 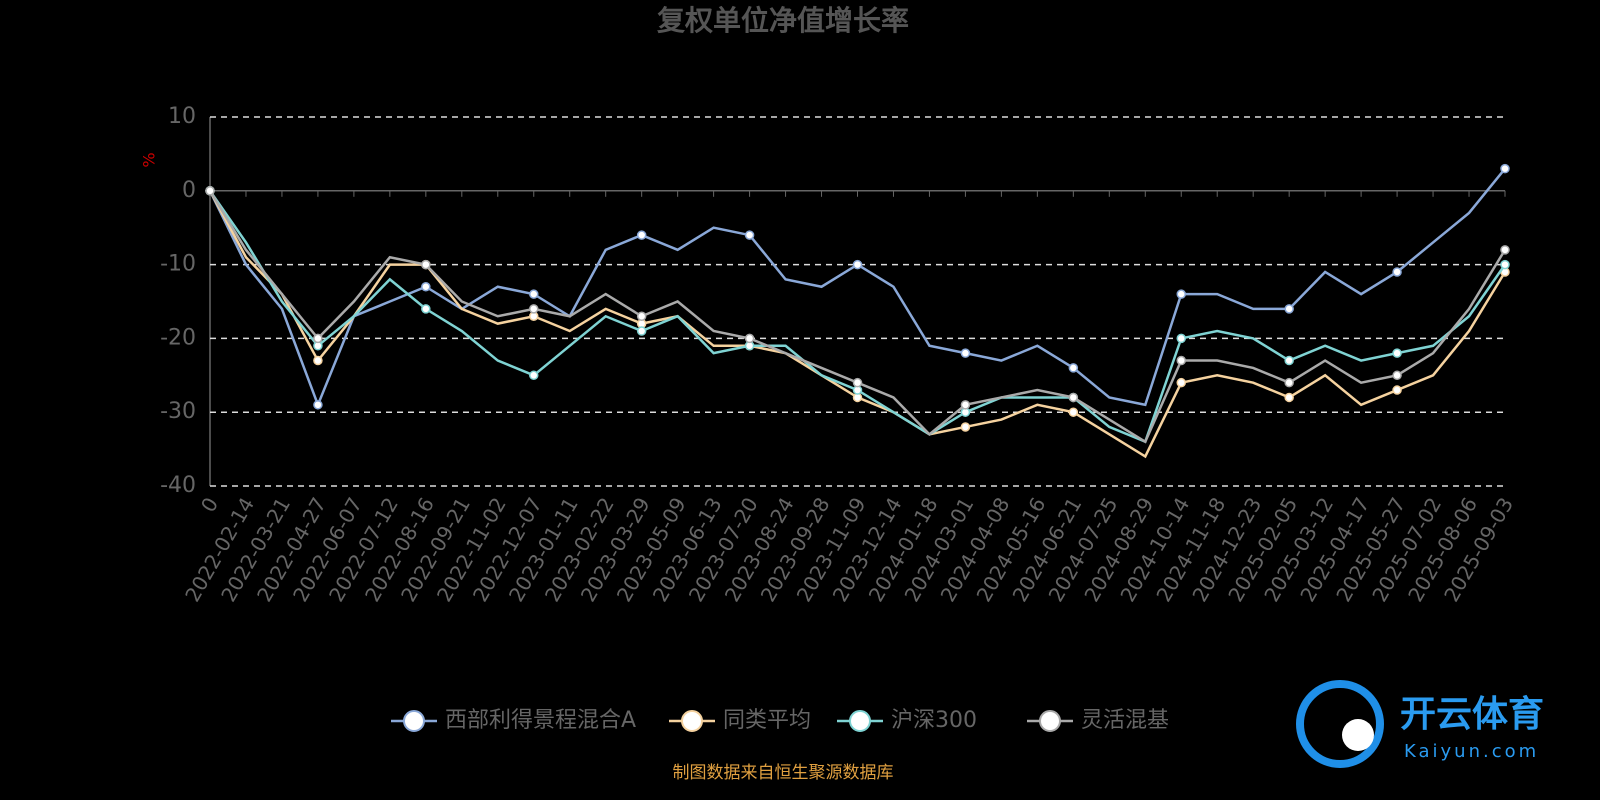 I want to click on y-axis-label: %, so click(x=149, y=159).